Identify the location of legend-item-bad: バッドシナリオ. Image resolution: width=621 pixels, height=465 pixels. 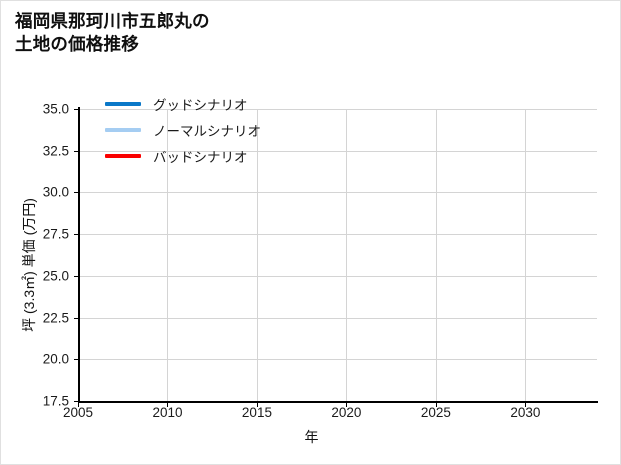
(220, 156).